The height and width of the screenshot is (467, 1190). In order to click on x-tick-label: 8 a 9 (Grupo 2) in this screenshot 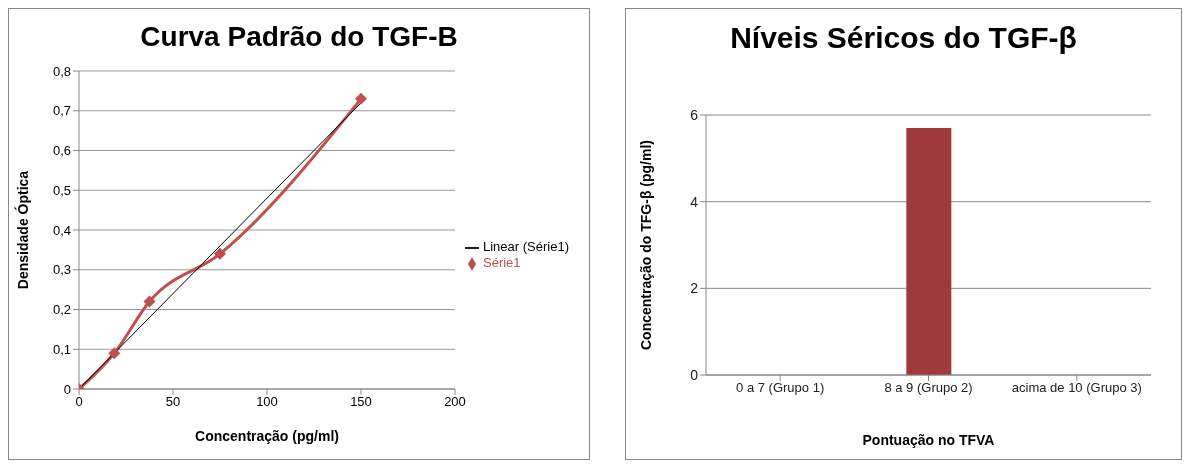, I will do `click(928, 388)`.